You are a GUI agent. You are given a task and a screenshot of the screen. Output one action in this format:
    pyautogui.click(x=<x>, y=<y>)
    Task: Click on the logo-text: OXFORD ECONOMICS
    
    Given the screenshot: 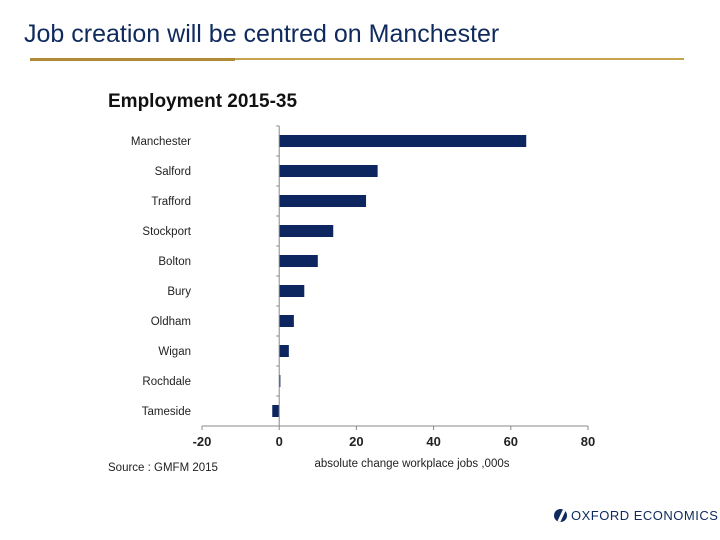 What is the action you would take?
    pyautogui.click(x=645, y=515)
    